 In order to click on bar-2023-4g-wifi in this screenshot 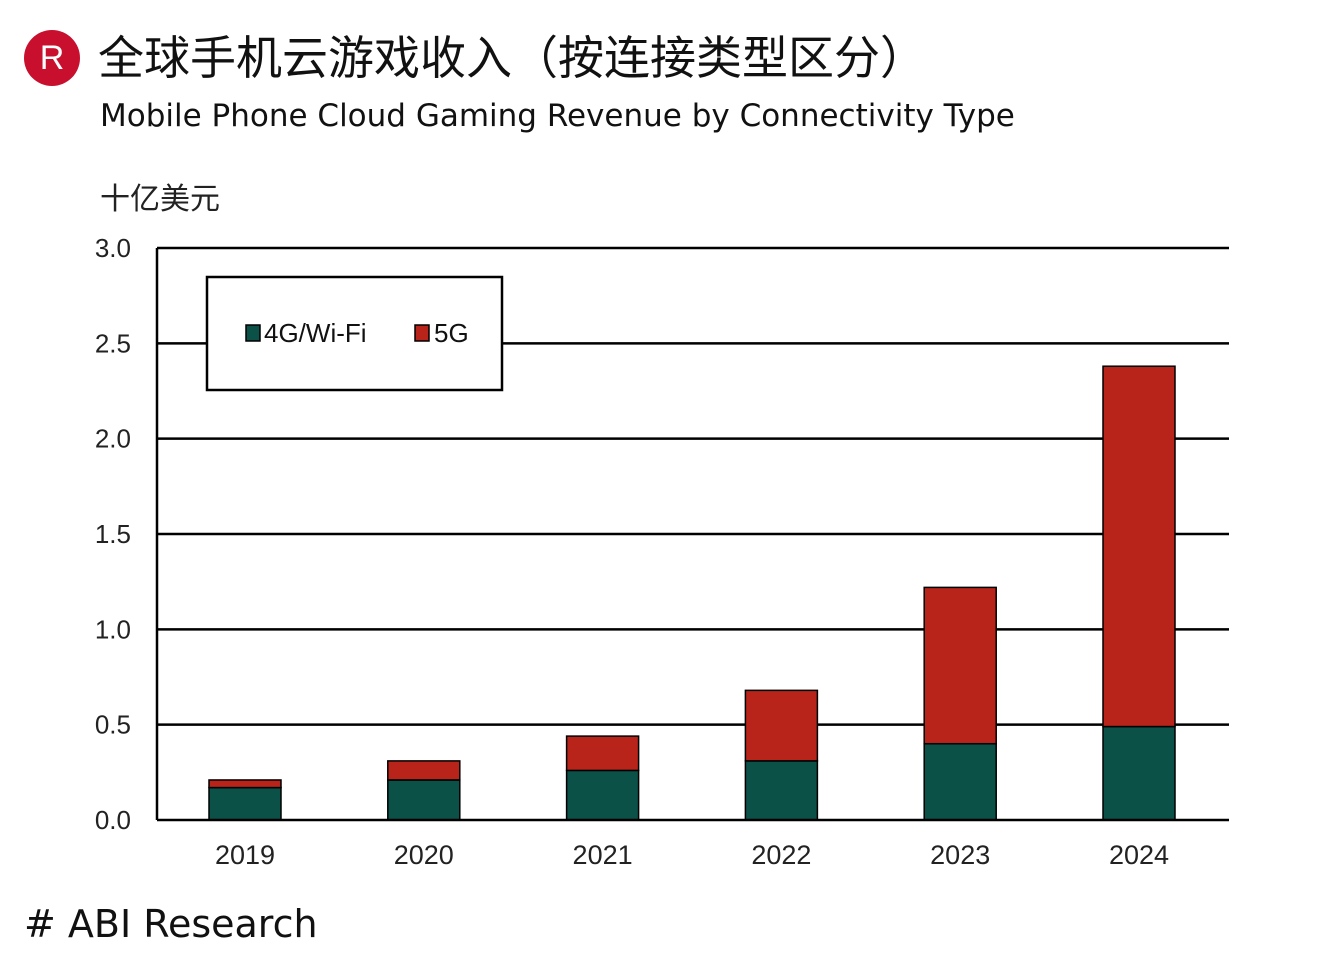, I will do `click(960, 781)`.